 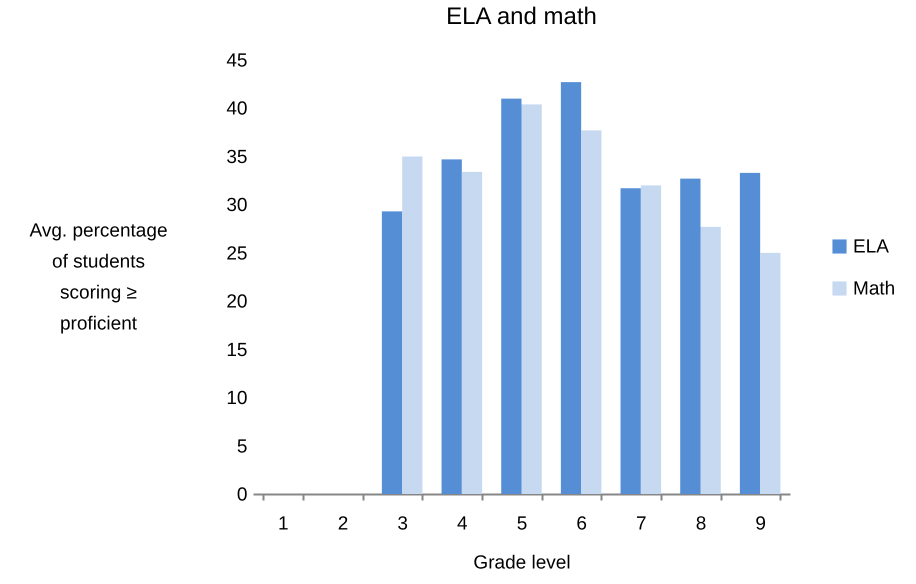 I want to click on y-tick-label: 30, so click(x=237, y=205).